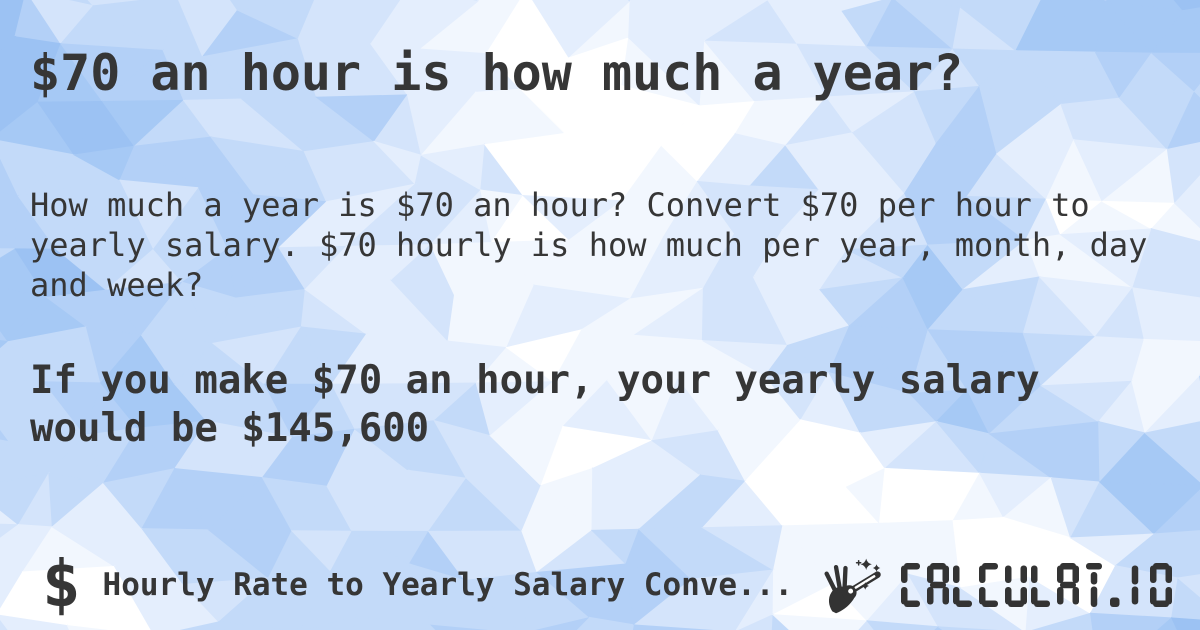  Describe the element at coordinates (61, 585) in the screenshot. I see `dollar-icon: $` at that location.